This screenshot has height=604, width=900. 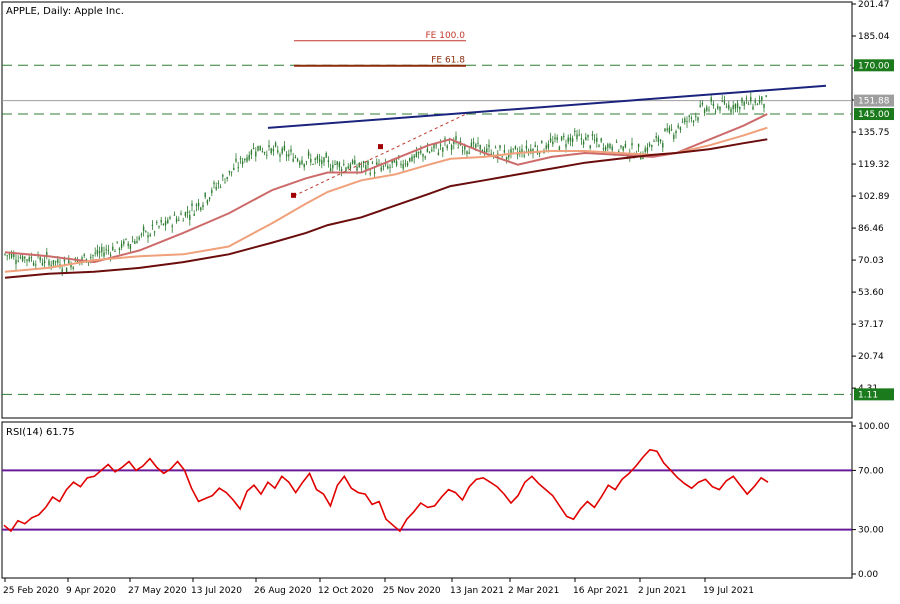 What do you see at coordinates (874, 65) in the screenshot?
I see `level-tag` at bounding box center [874, 65].